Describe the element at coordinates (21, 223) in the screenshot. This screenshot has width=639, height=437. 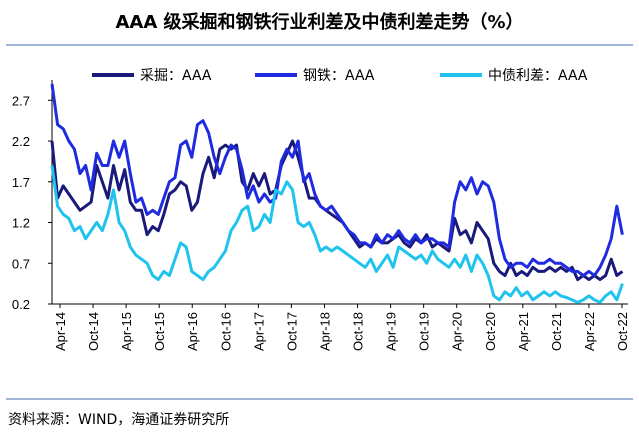
I see `y-tick-label: 1.2` at that location.